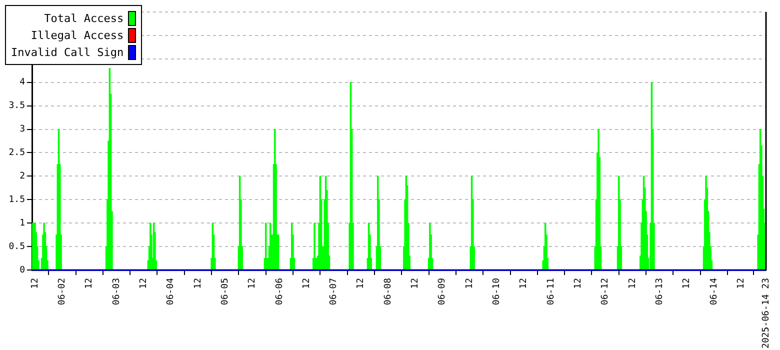 The image size is (780, 350). I want to click on x-tick-label: 06-06, so click(279, 292).